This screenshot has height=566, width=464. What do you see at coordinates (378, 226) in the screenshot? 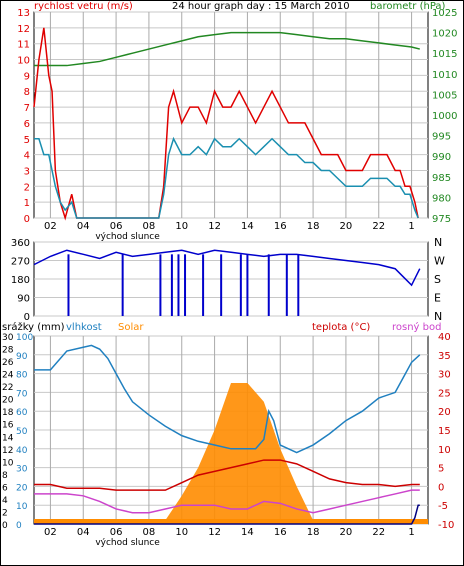
I see `x-tick-label: 22` at bounding box center [378, 226].